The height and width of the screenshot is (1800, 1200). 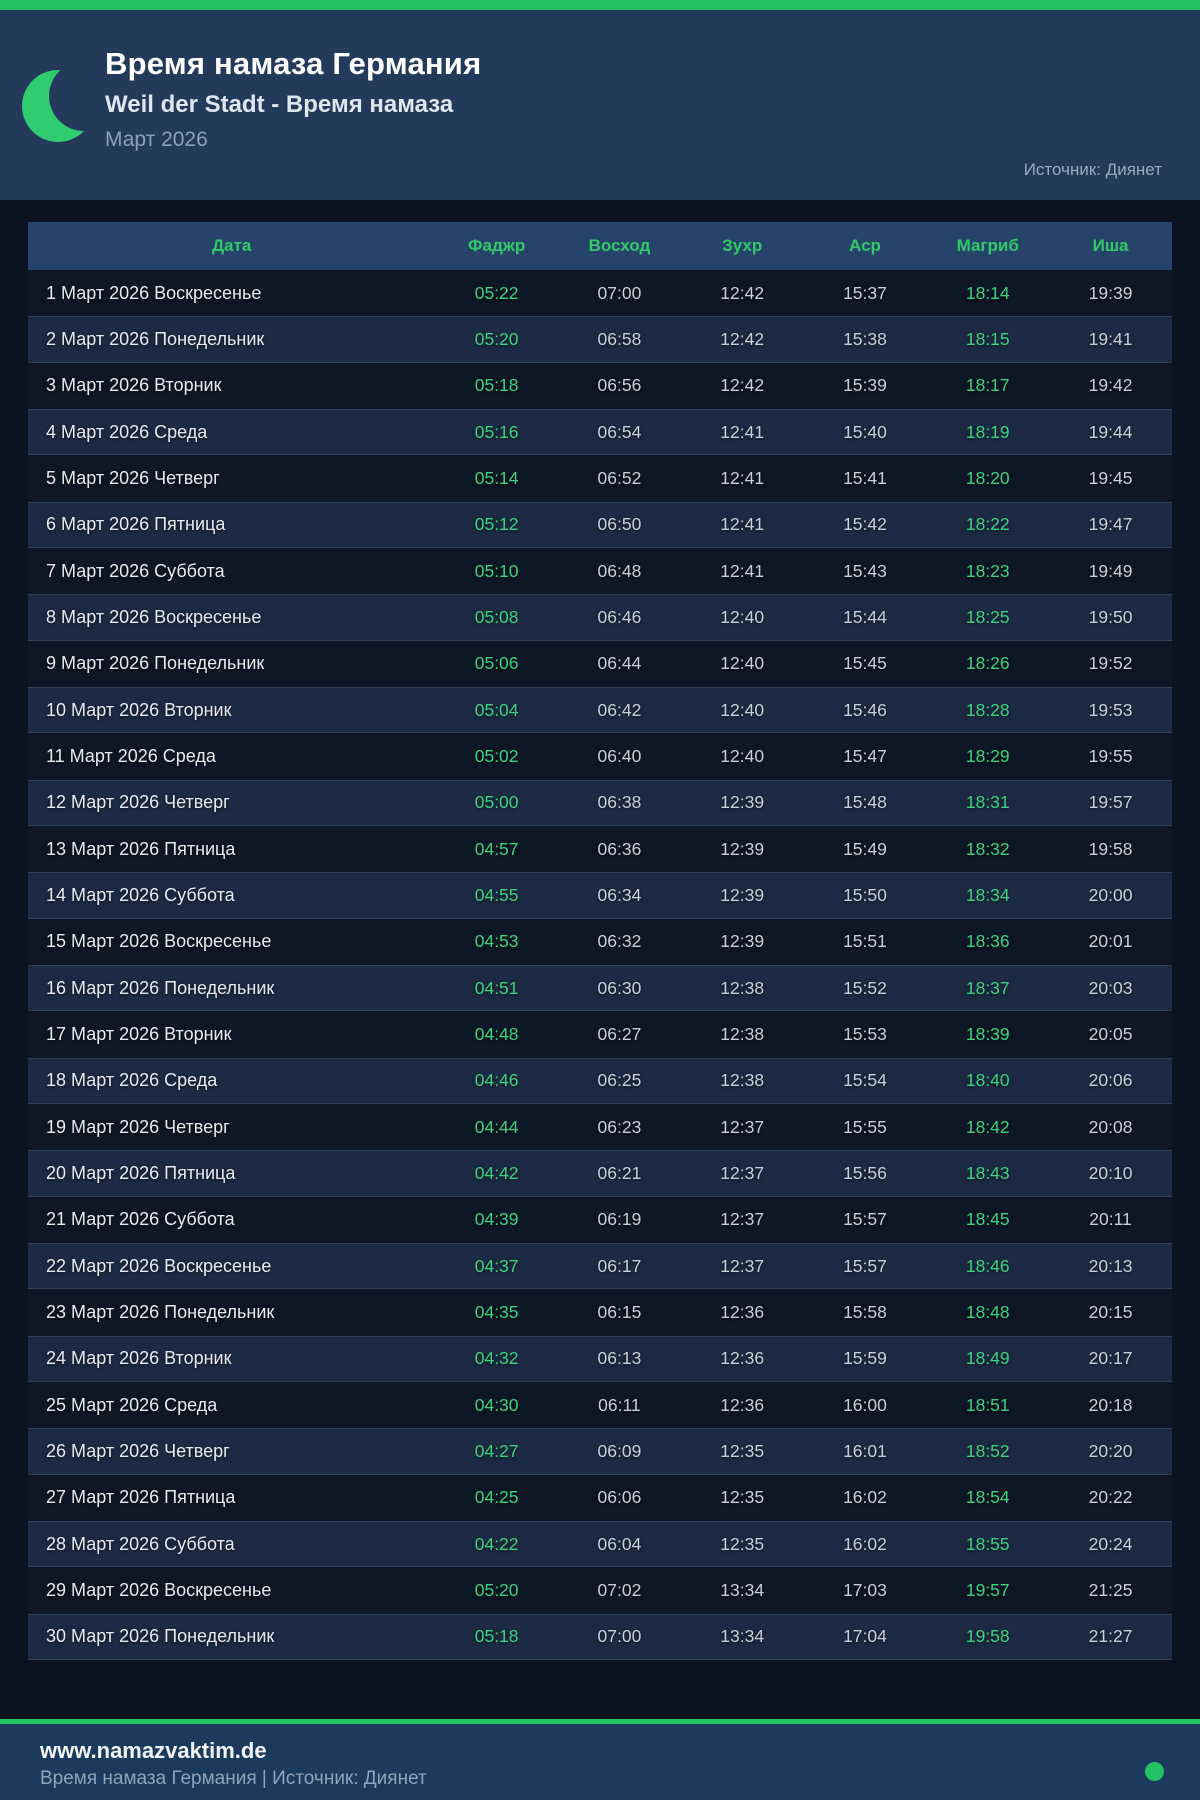 I want to click on time-cell: 19:55, so click(x=1110, y=755).